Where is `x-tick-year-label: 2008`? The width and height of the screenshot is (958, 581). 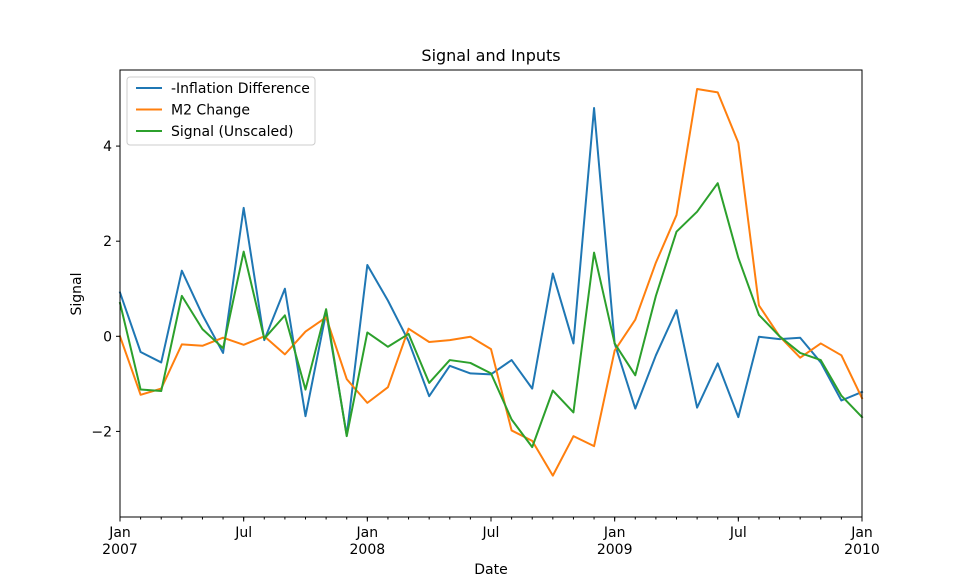 x-tick-year-label: 2008 is located at coordinates (368, 550).